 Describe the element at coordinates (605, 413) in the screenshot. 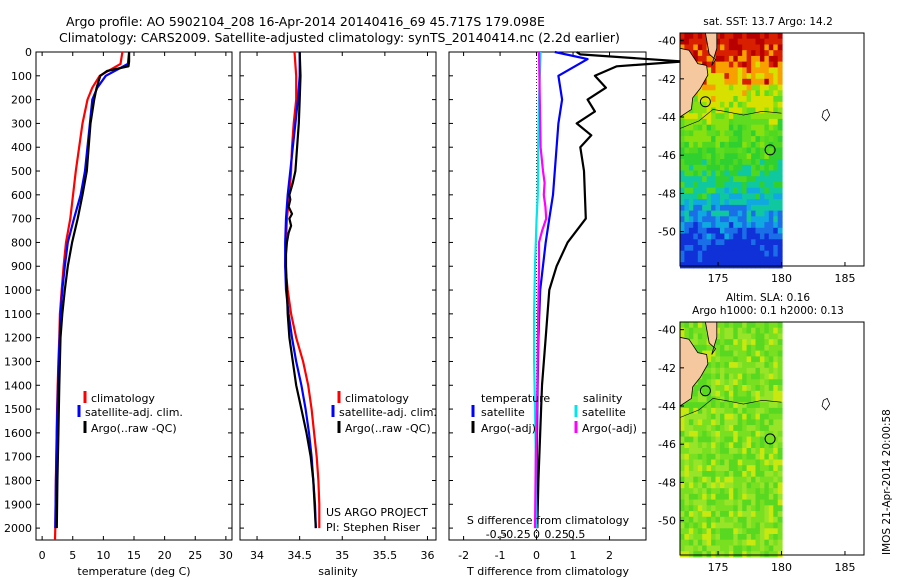

I see `difference-legend-salinity: salinity satellite Argo(-adj)` at that location.